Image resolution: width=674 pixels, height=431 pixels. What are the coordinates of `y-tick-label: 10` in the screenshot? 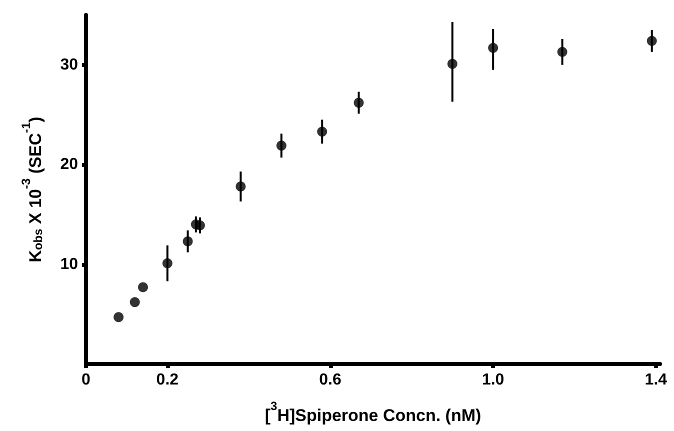 It's located at (69, 264).